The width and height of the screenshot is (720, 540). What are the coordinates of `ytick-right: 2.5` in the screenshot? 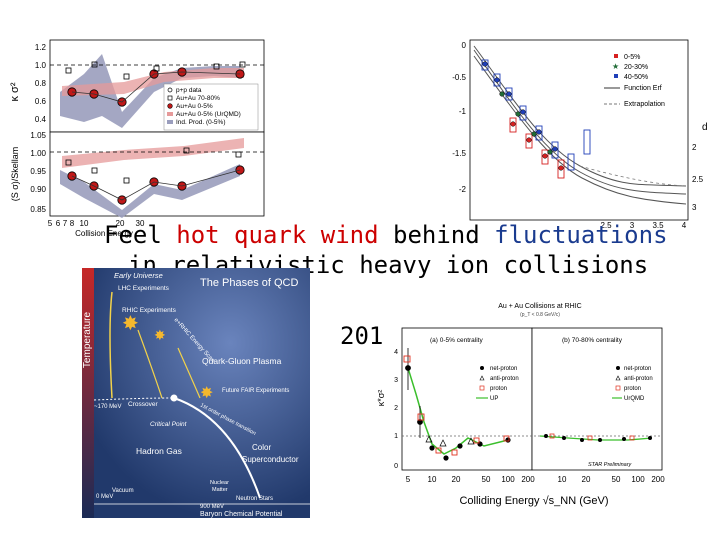 It's located at (698, 179).